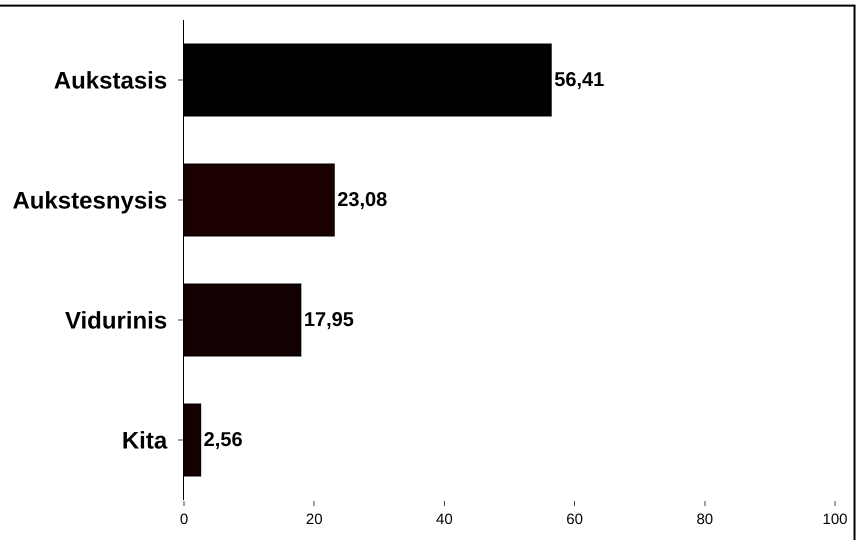  What do you see at coordinates (444, 519) in the screenshot?
I see `x-tick-label: 40` at bounding box center [444, 519].